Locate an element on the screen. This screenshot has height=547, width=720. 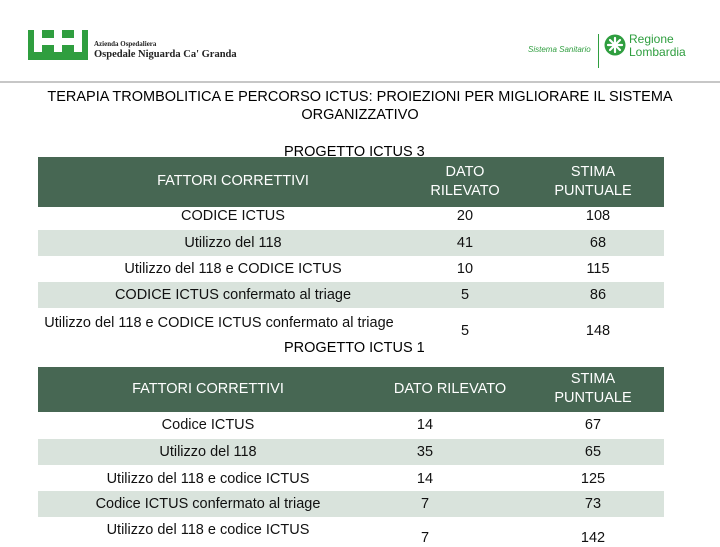
row-fattore: CODICE ICTUS is located at coordinates (233, 216).